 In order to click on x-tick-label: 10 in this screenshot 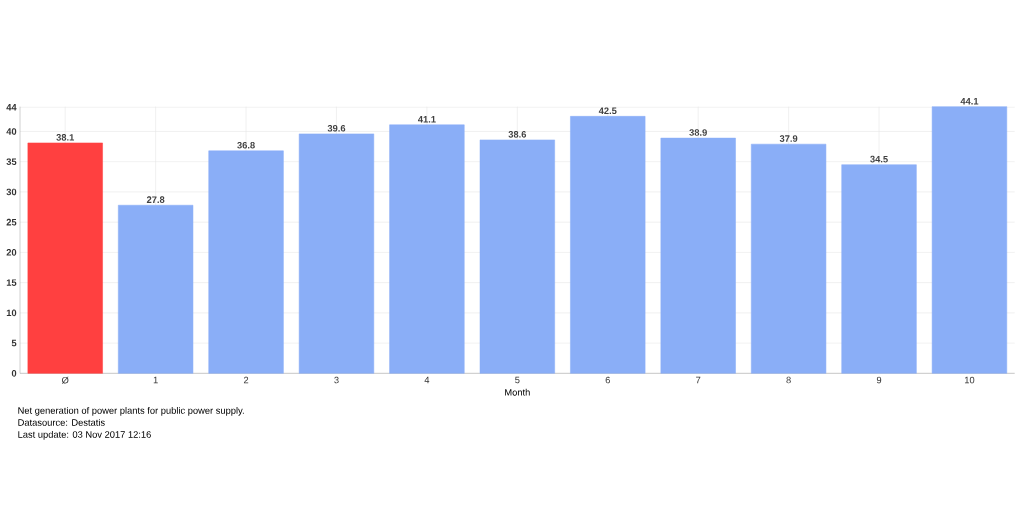, I will do `click(969, 380)`.